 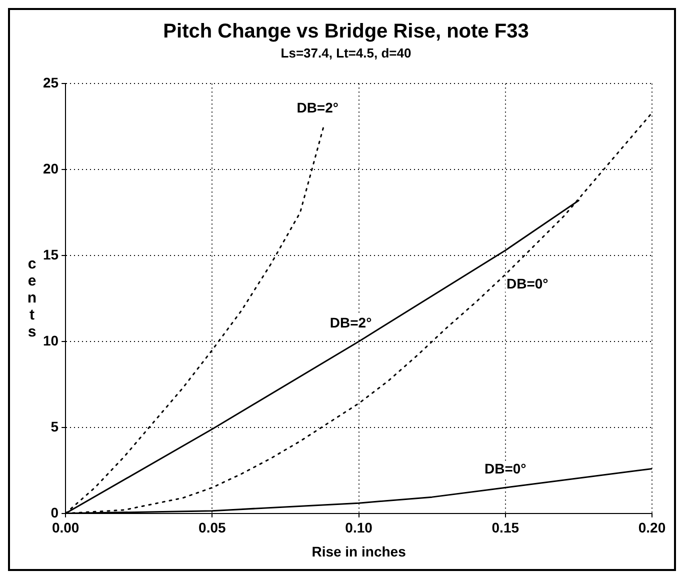 What do you see at coordinates (346, 52) in the screenshot?
I see `chart-subtitle: Ls=37.4, Lt=4.5, d=40` at bounding box center [346, 52].